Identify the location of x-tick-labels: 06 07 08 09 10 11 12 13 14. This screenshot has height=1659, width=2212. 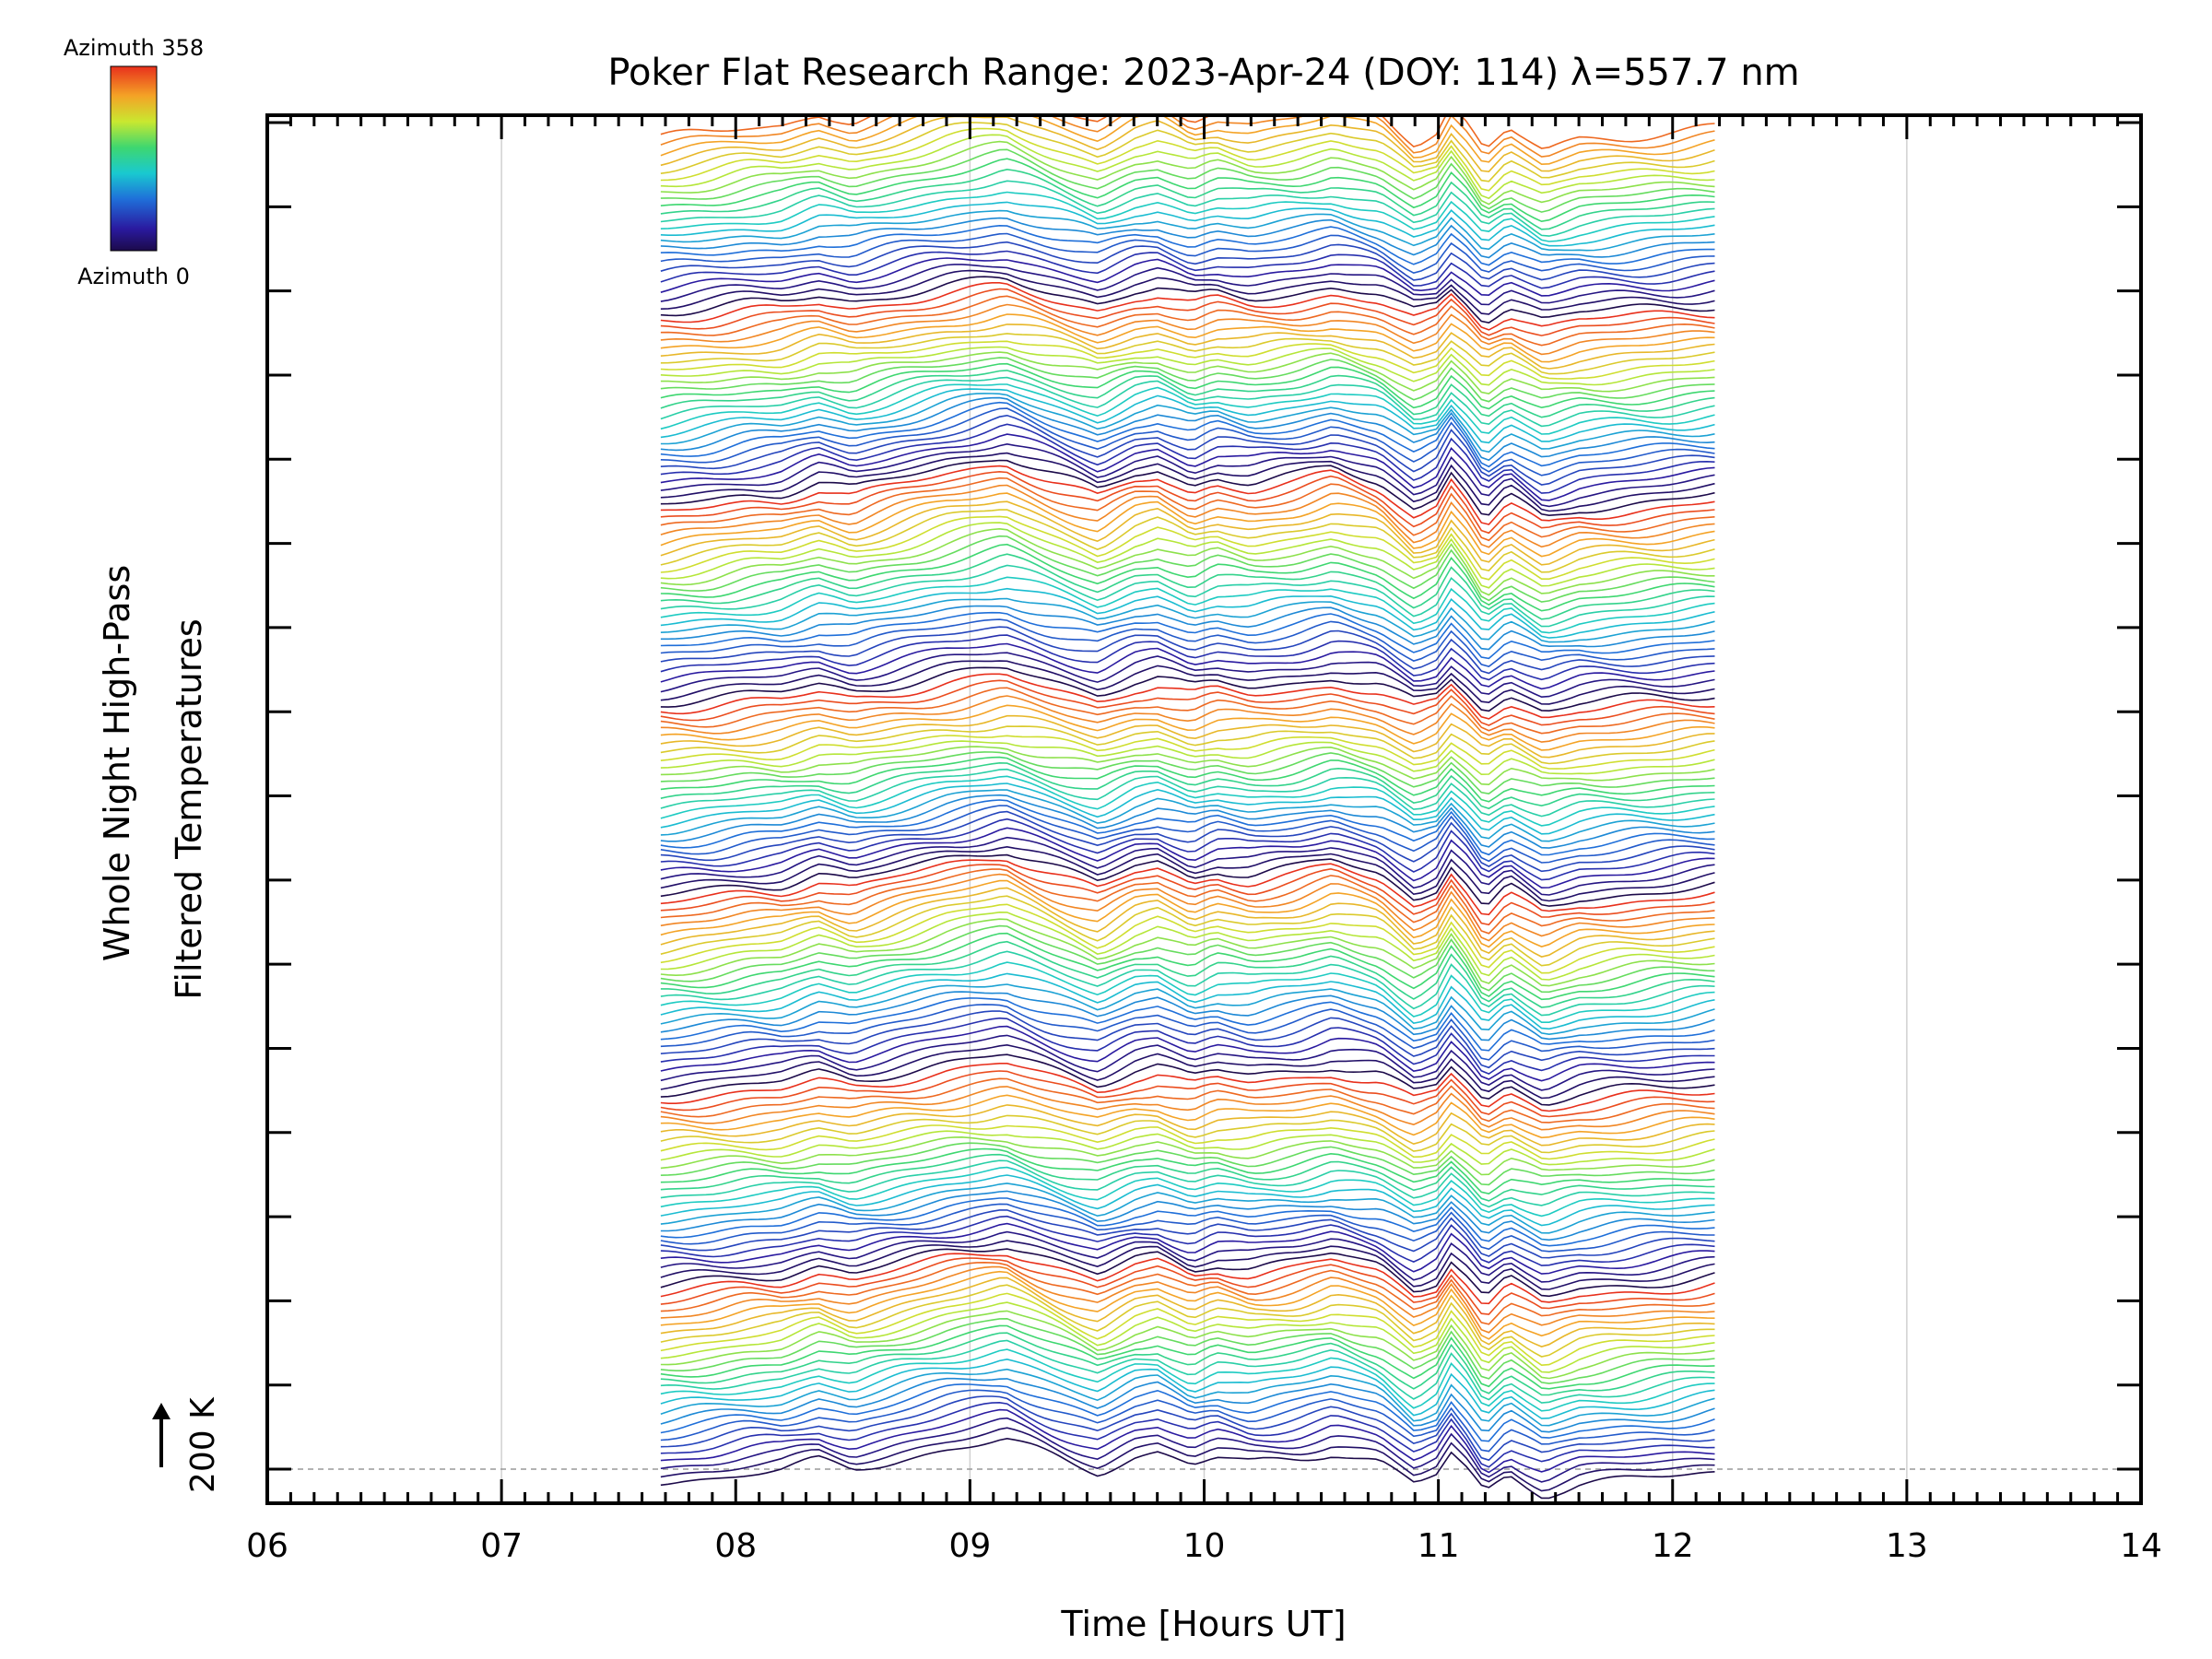
(1204, 1546).